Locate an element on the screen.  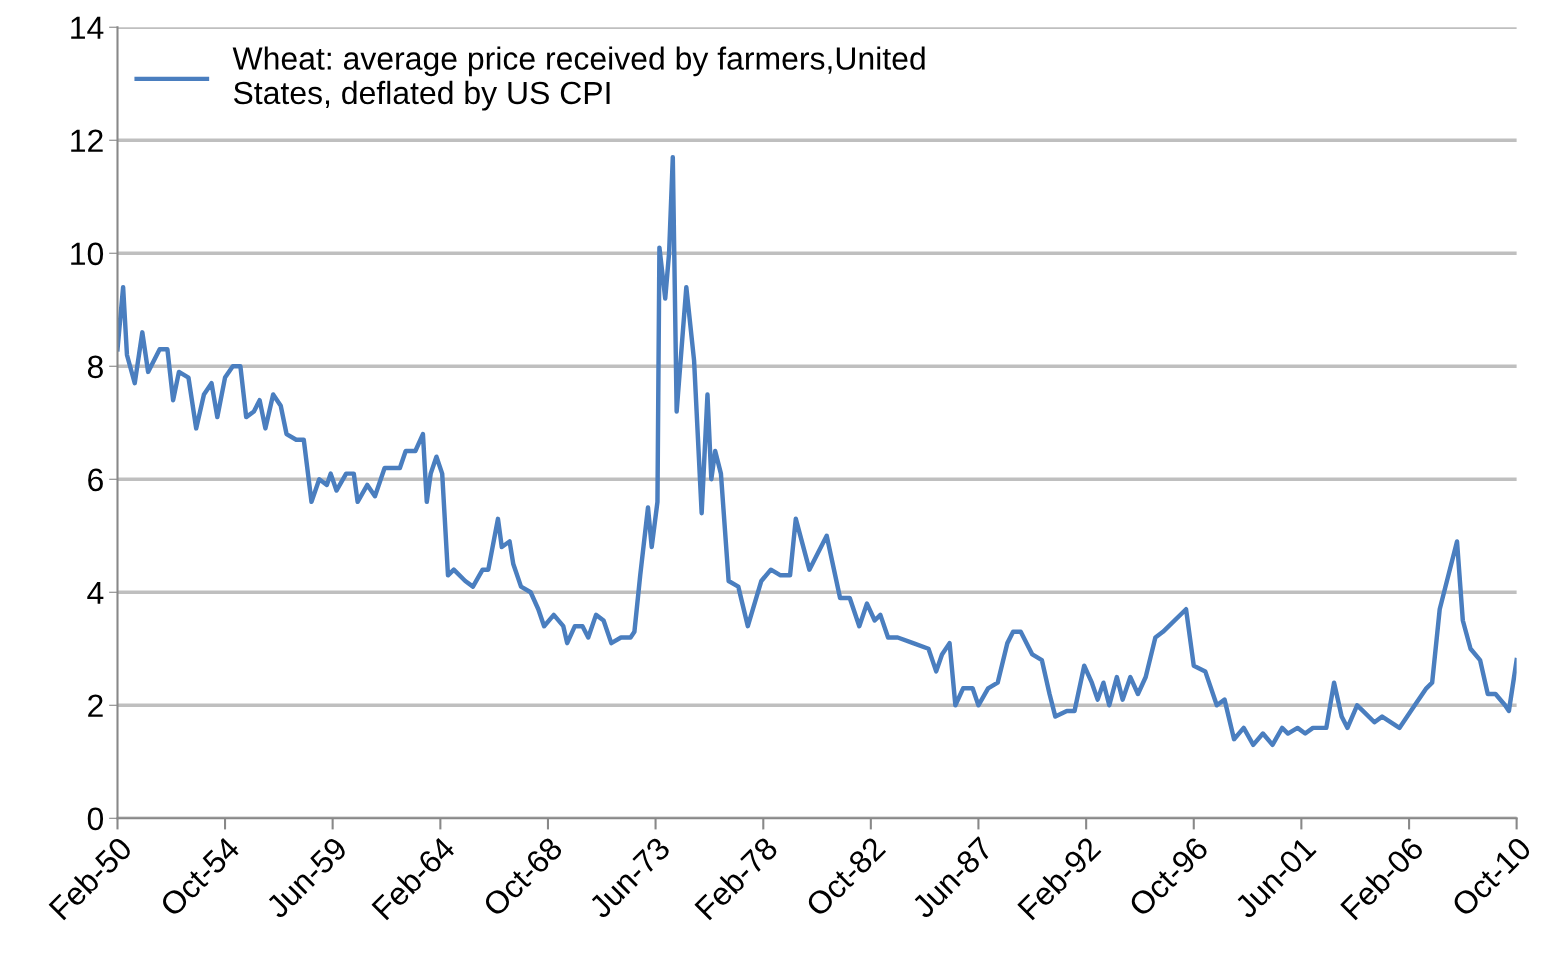
y-tick-label: 0 is located at coordinates (95, 819).